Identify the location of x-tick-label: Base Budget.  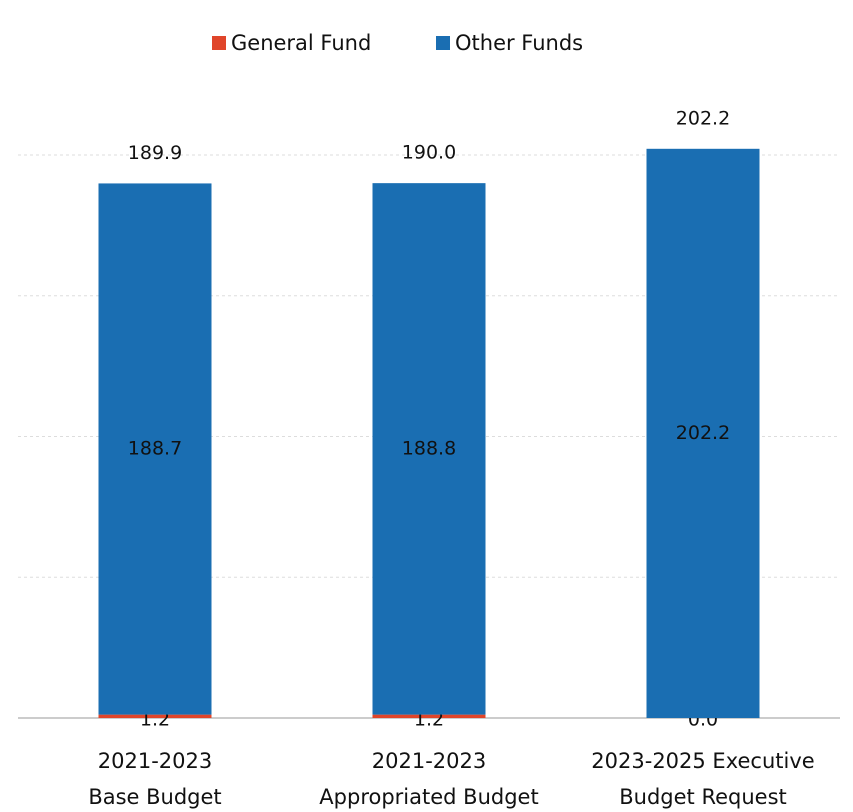
(154, 797).